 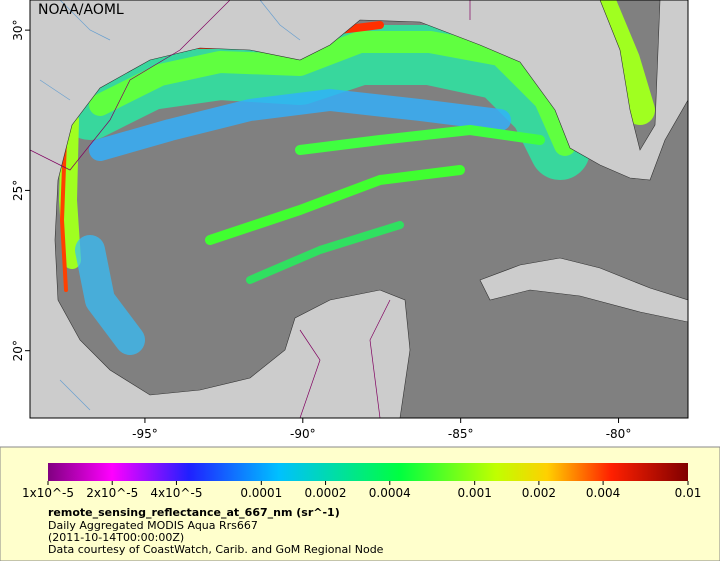 I want to click on colorbar-tick-label: 0.0004, so click(x=390, y=493).